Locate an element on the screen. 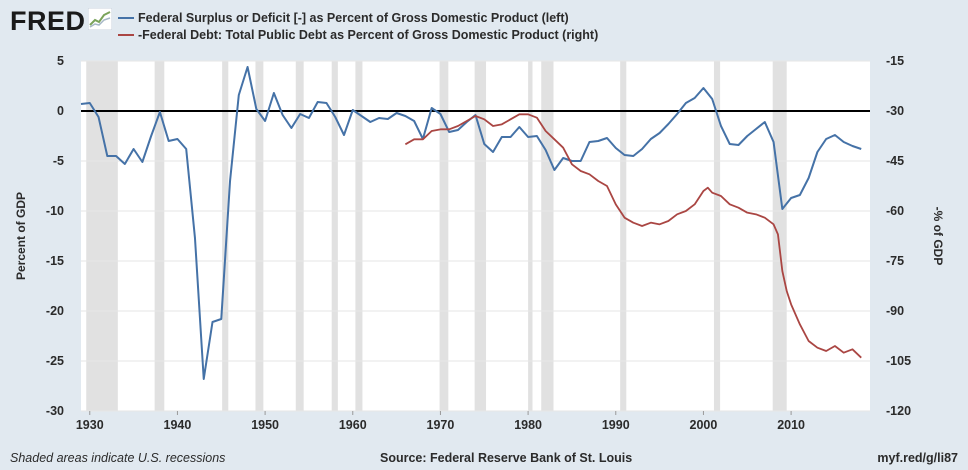 The height and width of the screenshot is (470, 968). recession-note: Shaded areas indicate U.S. recessions is located at coordinates (118, 458).